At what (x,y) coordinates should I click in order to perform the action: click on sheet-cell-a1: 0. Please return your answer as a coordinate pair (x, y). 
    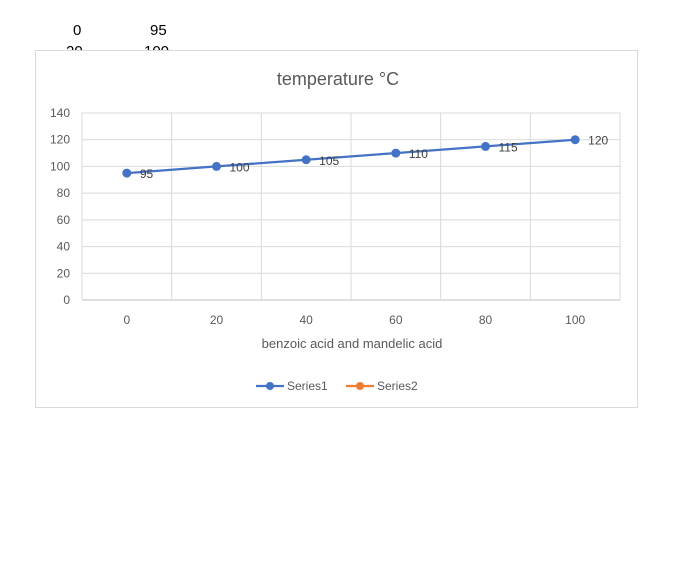
    Looking at the image, I should click on (77, 30).